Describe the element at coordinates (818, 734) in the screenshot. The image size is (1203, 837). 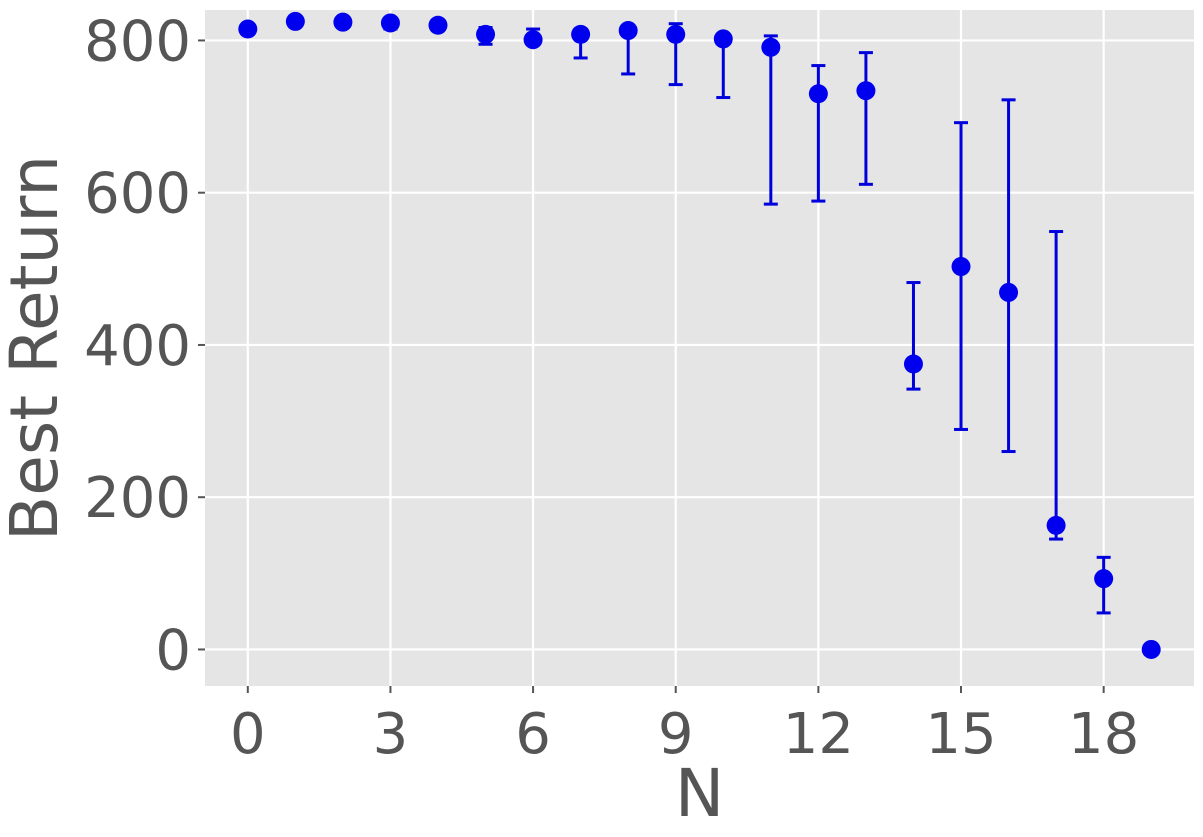
I see `x-tick-label: 12` at that location.